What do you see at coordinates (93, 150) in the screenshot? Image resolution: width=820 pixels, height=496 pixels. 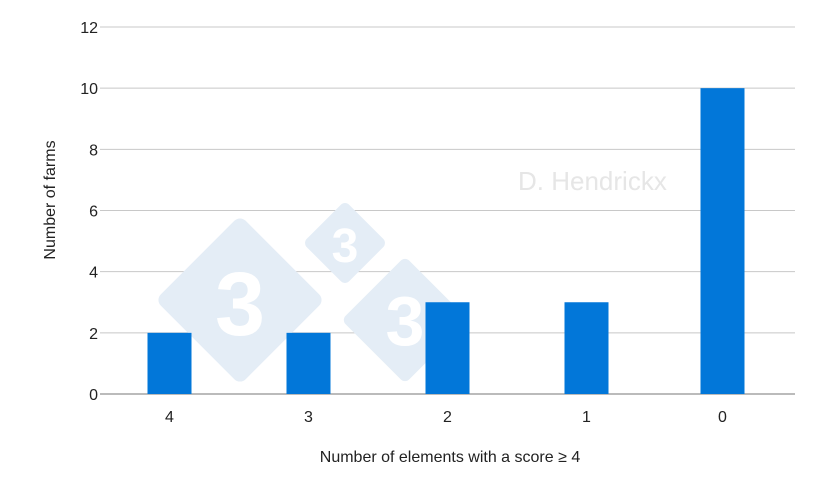 I see `y-tick-label: 8` at bounding box center [93, 150].